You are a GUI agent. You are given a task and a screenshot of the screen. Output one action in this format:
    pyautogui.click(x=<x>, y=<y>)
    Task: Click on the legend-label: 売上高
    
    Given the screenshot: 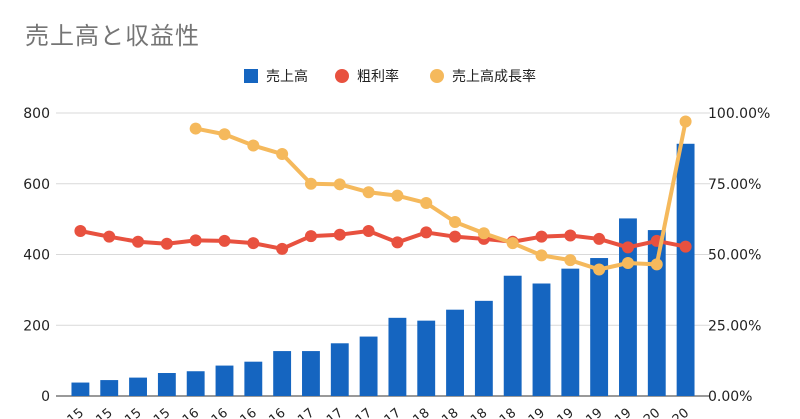 What is the action you would take?
    pyautogui.click(x=287, y=76)
    